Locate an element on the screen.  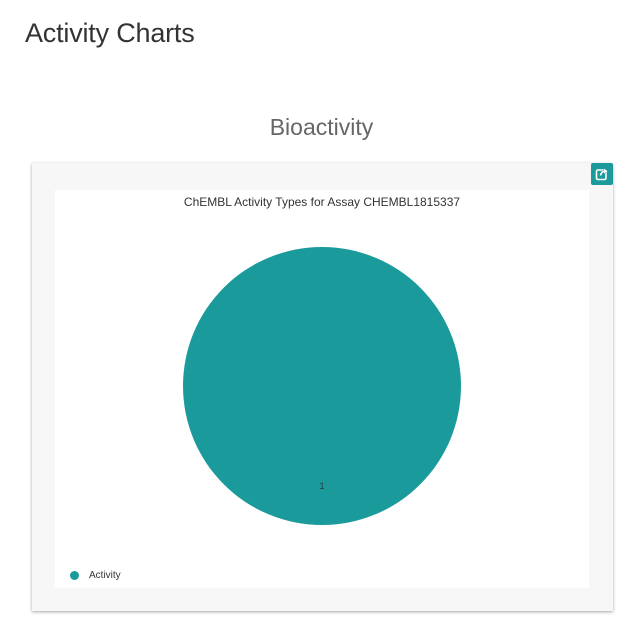
share-icon is located at coordinates (601, 174).